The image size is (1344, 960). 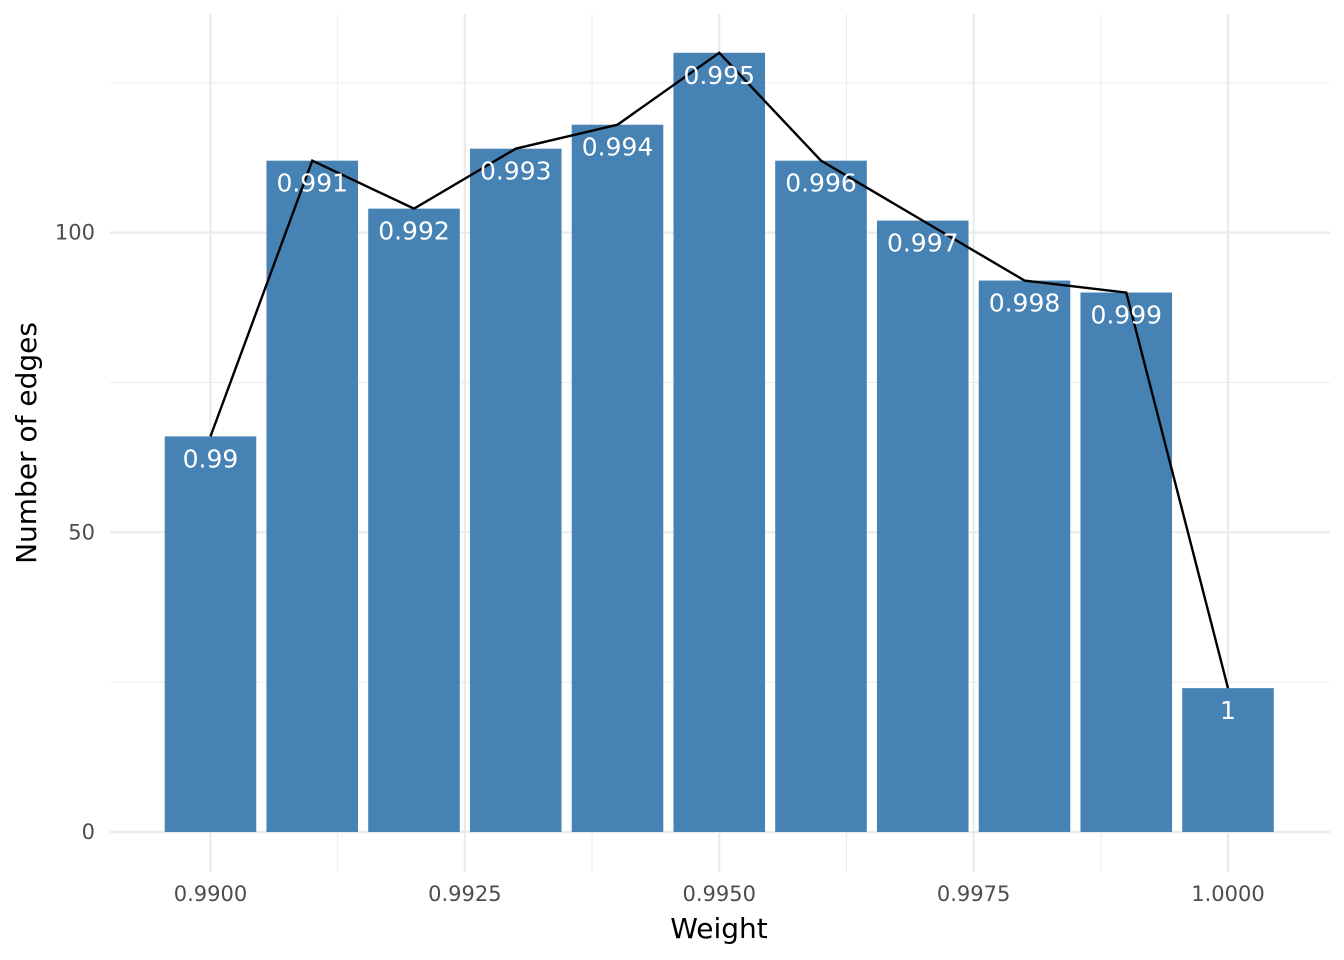 What do you see at coordinates (414, 231) in the screenshot?
I see `bar-value-label: 0.992` at bounding box center [414, 231].